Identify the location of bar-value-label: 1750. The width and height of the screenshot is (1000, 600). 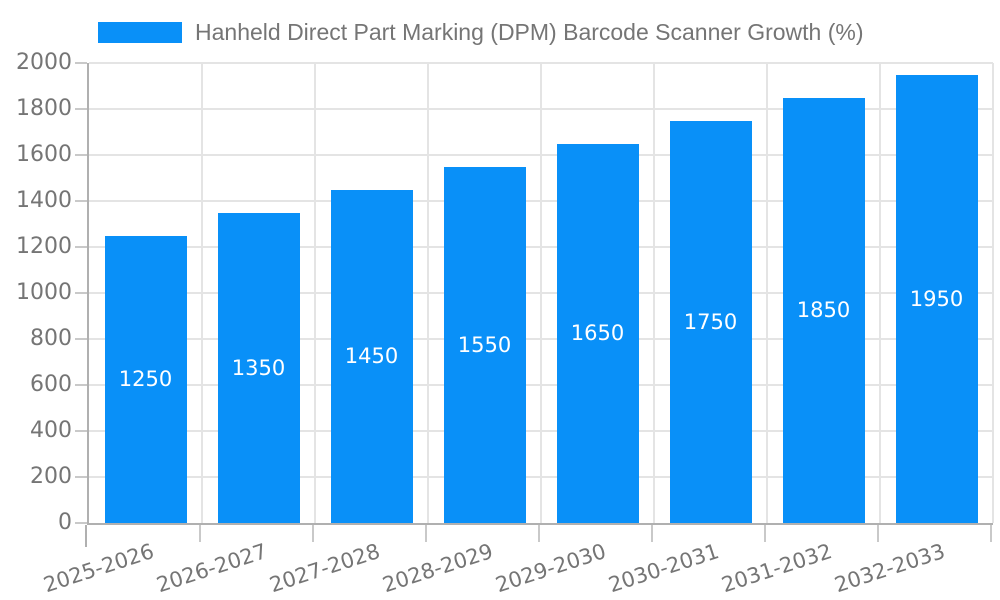
(710, 321).